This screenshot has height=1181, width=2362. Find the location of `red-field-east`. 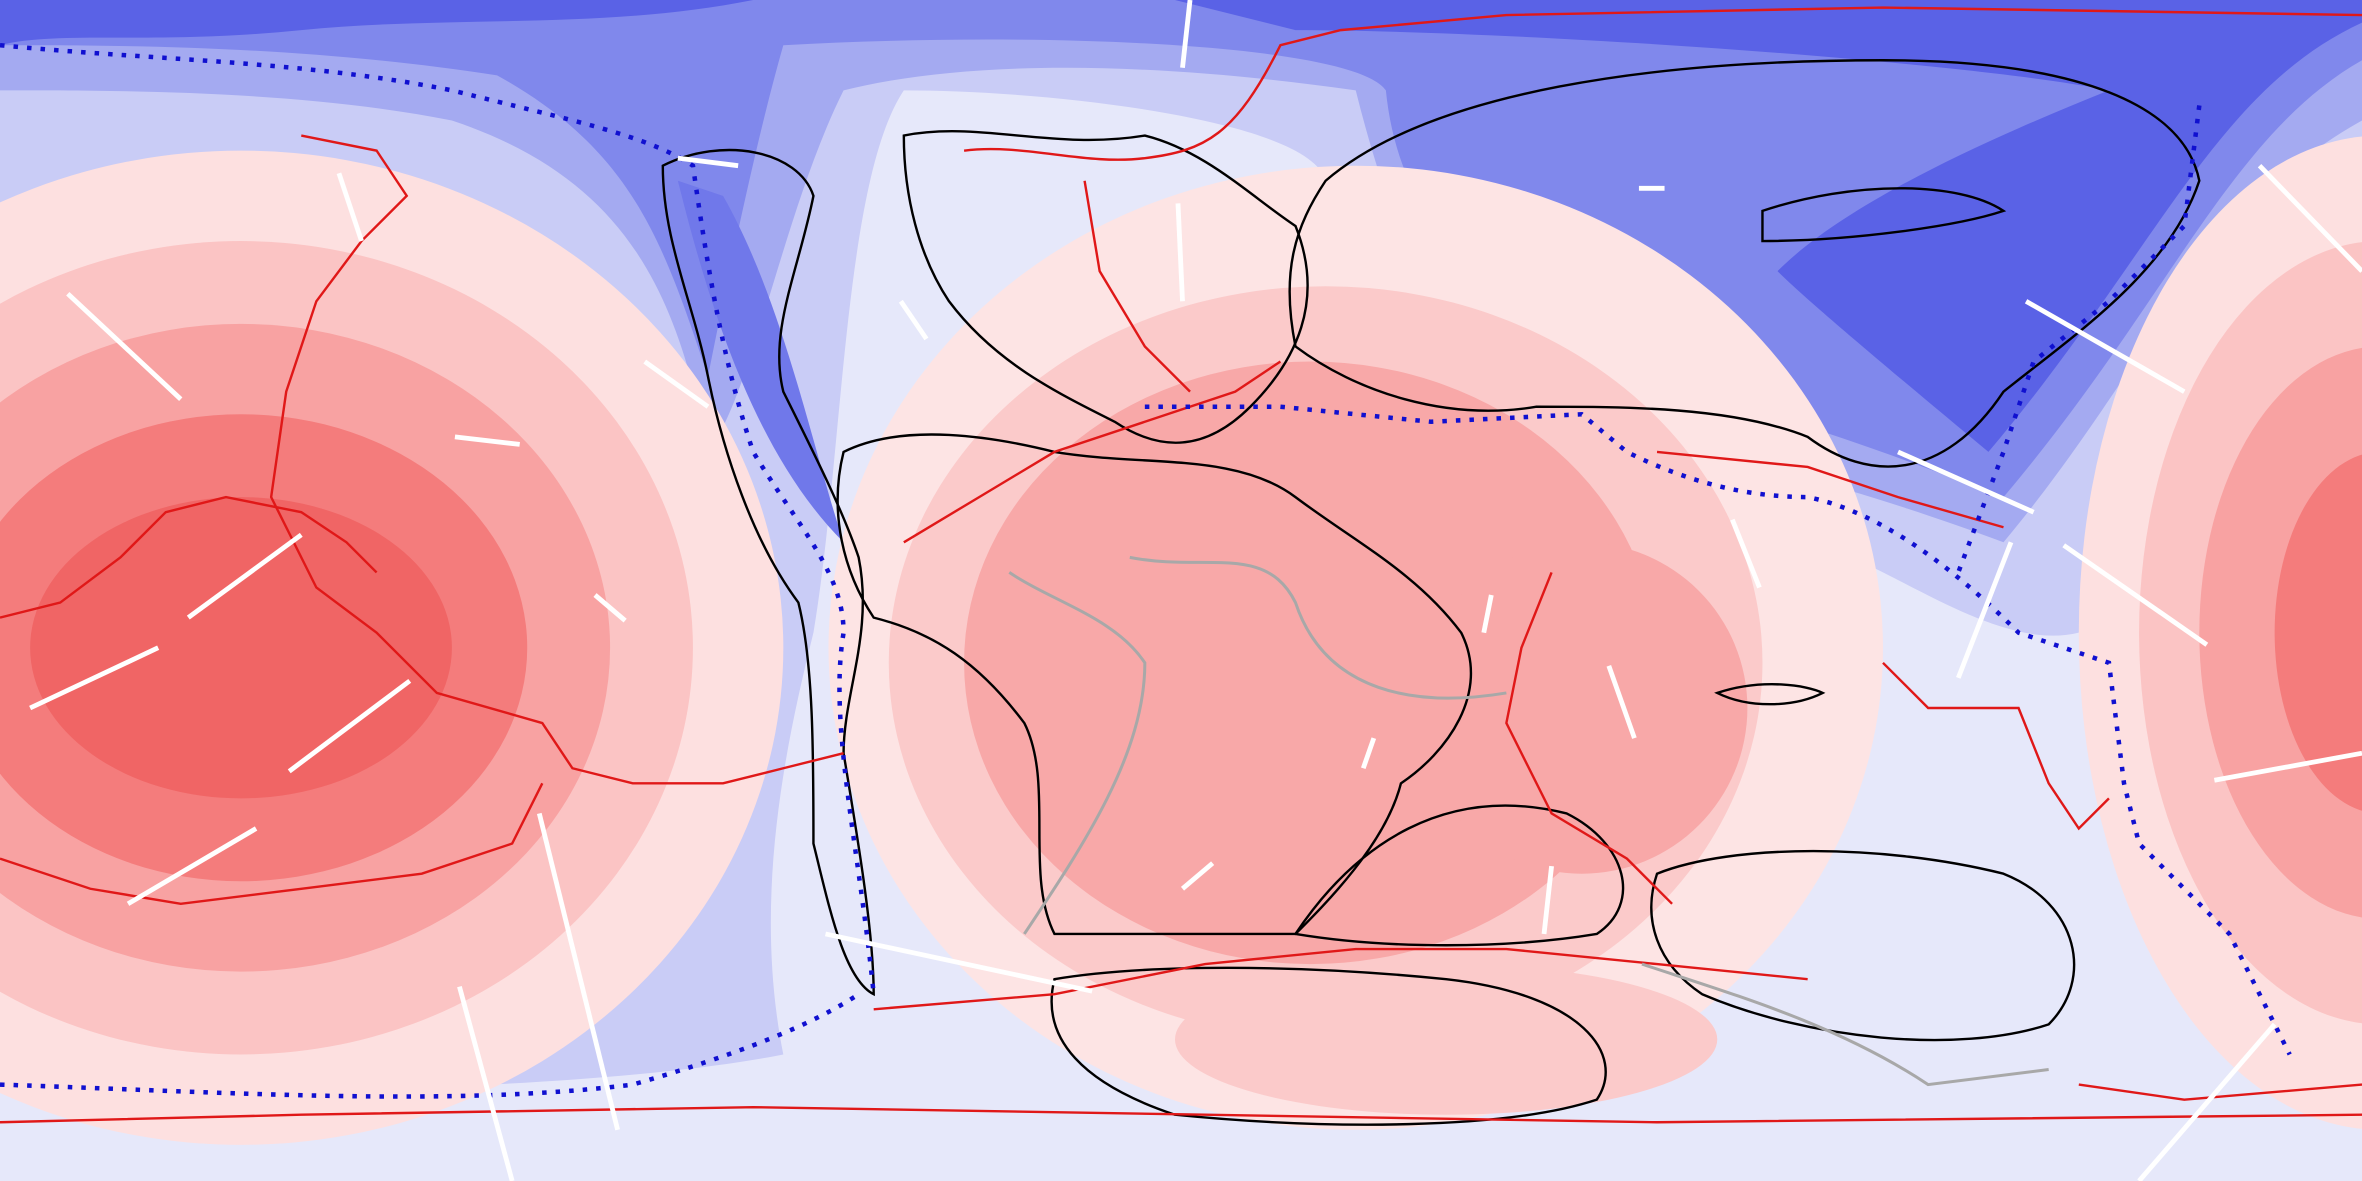

red-field-east is located at coordinates (2220, 632).